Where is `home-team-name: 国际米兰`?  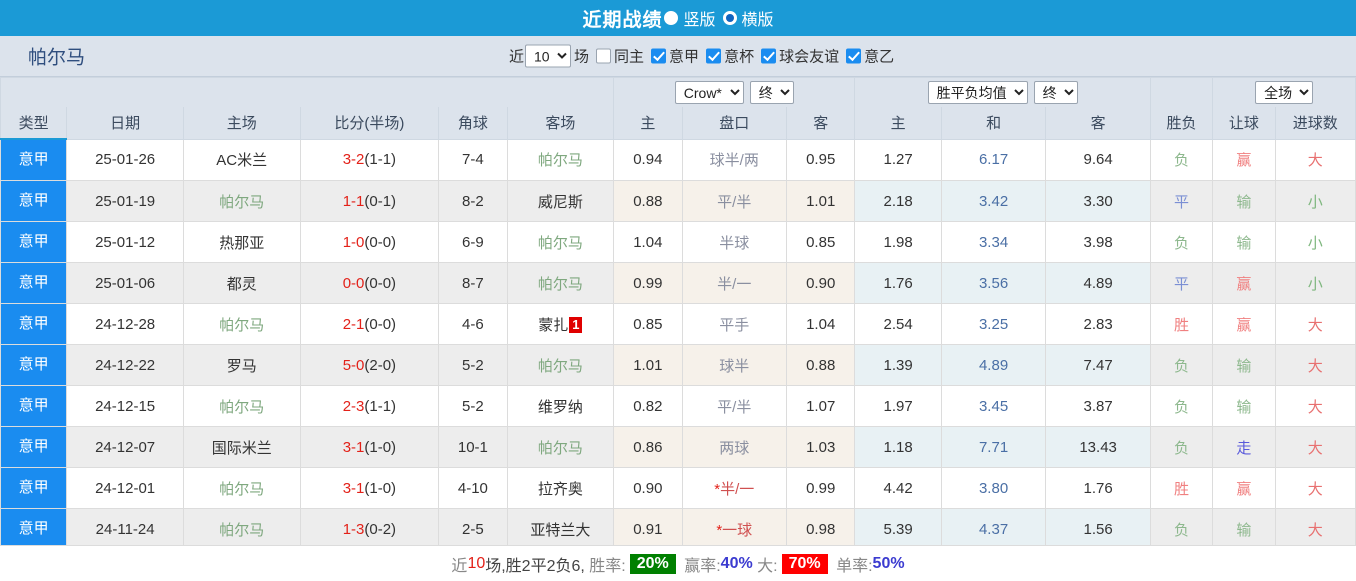 home-team-name: 国际米兰 is located at coordinates (241, 448).